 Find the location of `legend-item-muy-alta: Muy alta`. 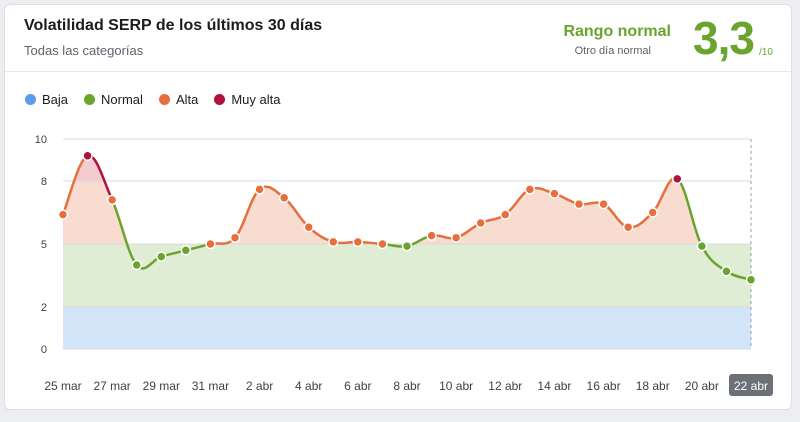

legend-item-muy-alta: Muy alta is located at coordinates (247, 99).